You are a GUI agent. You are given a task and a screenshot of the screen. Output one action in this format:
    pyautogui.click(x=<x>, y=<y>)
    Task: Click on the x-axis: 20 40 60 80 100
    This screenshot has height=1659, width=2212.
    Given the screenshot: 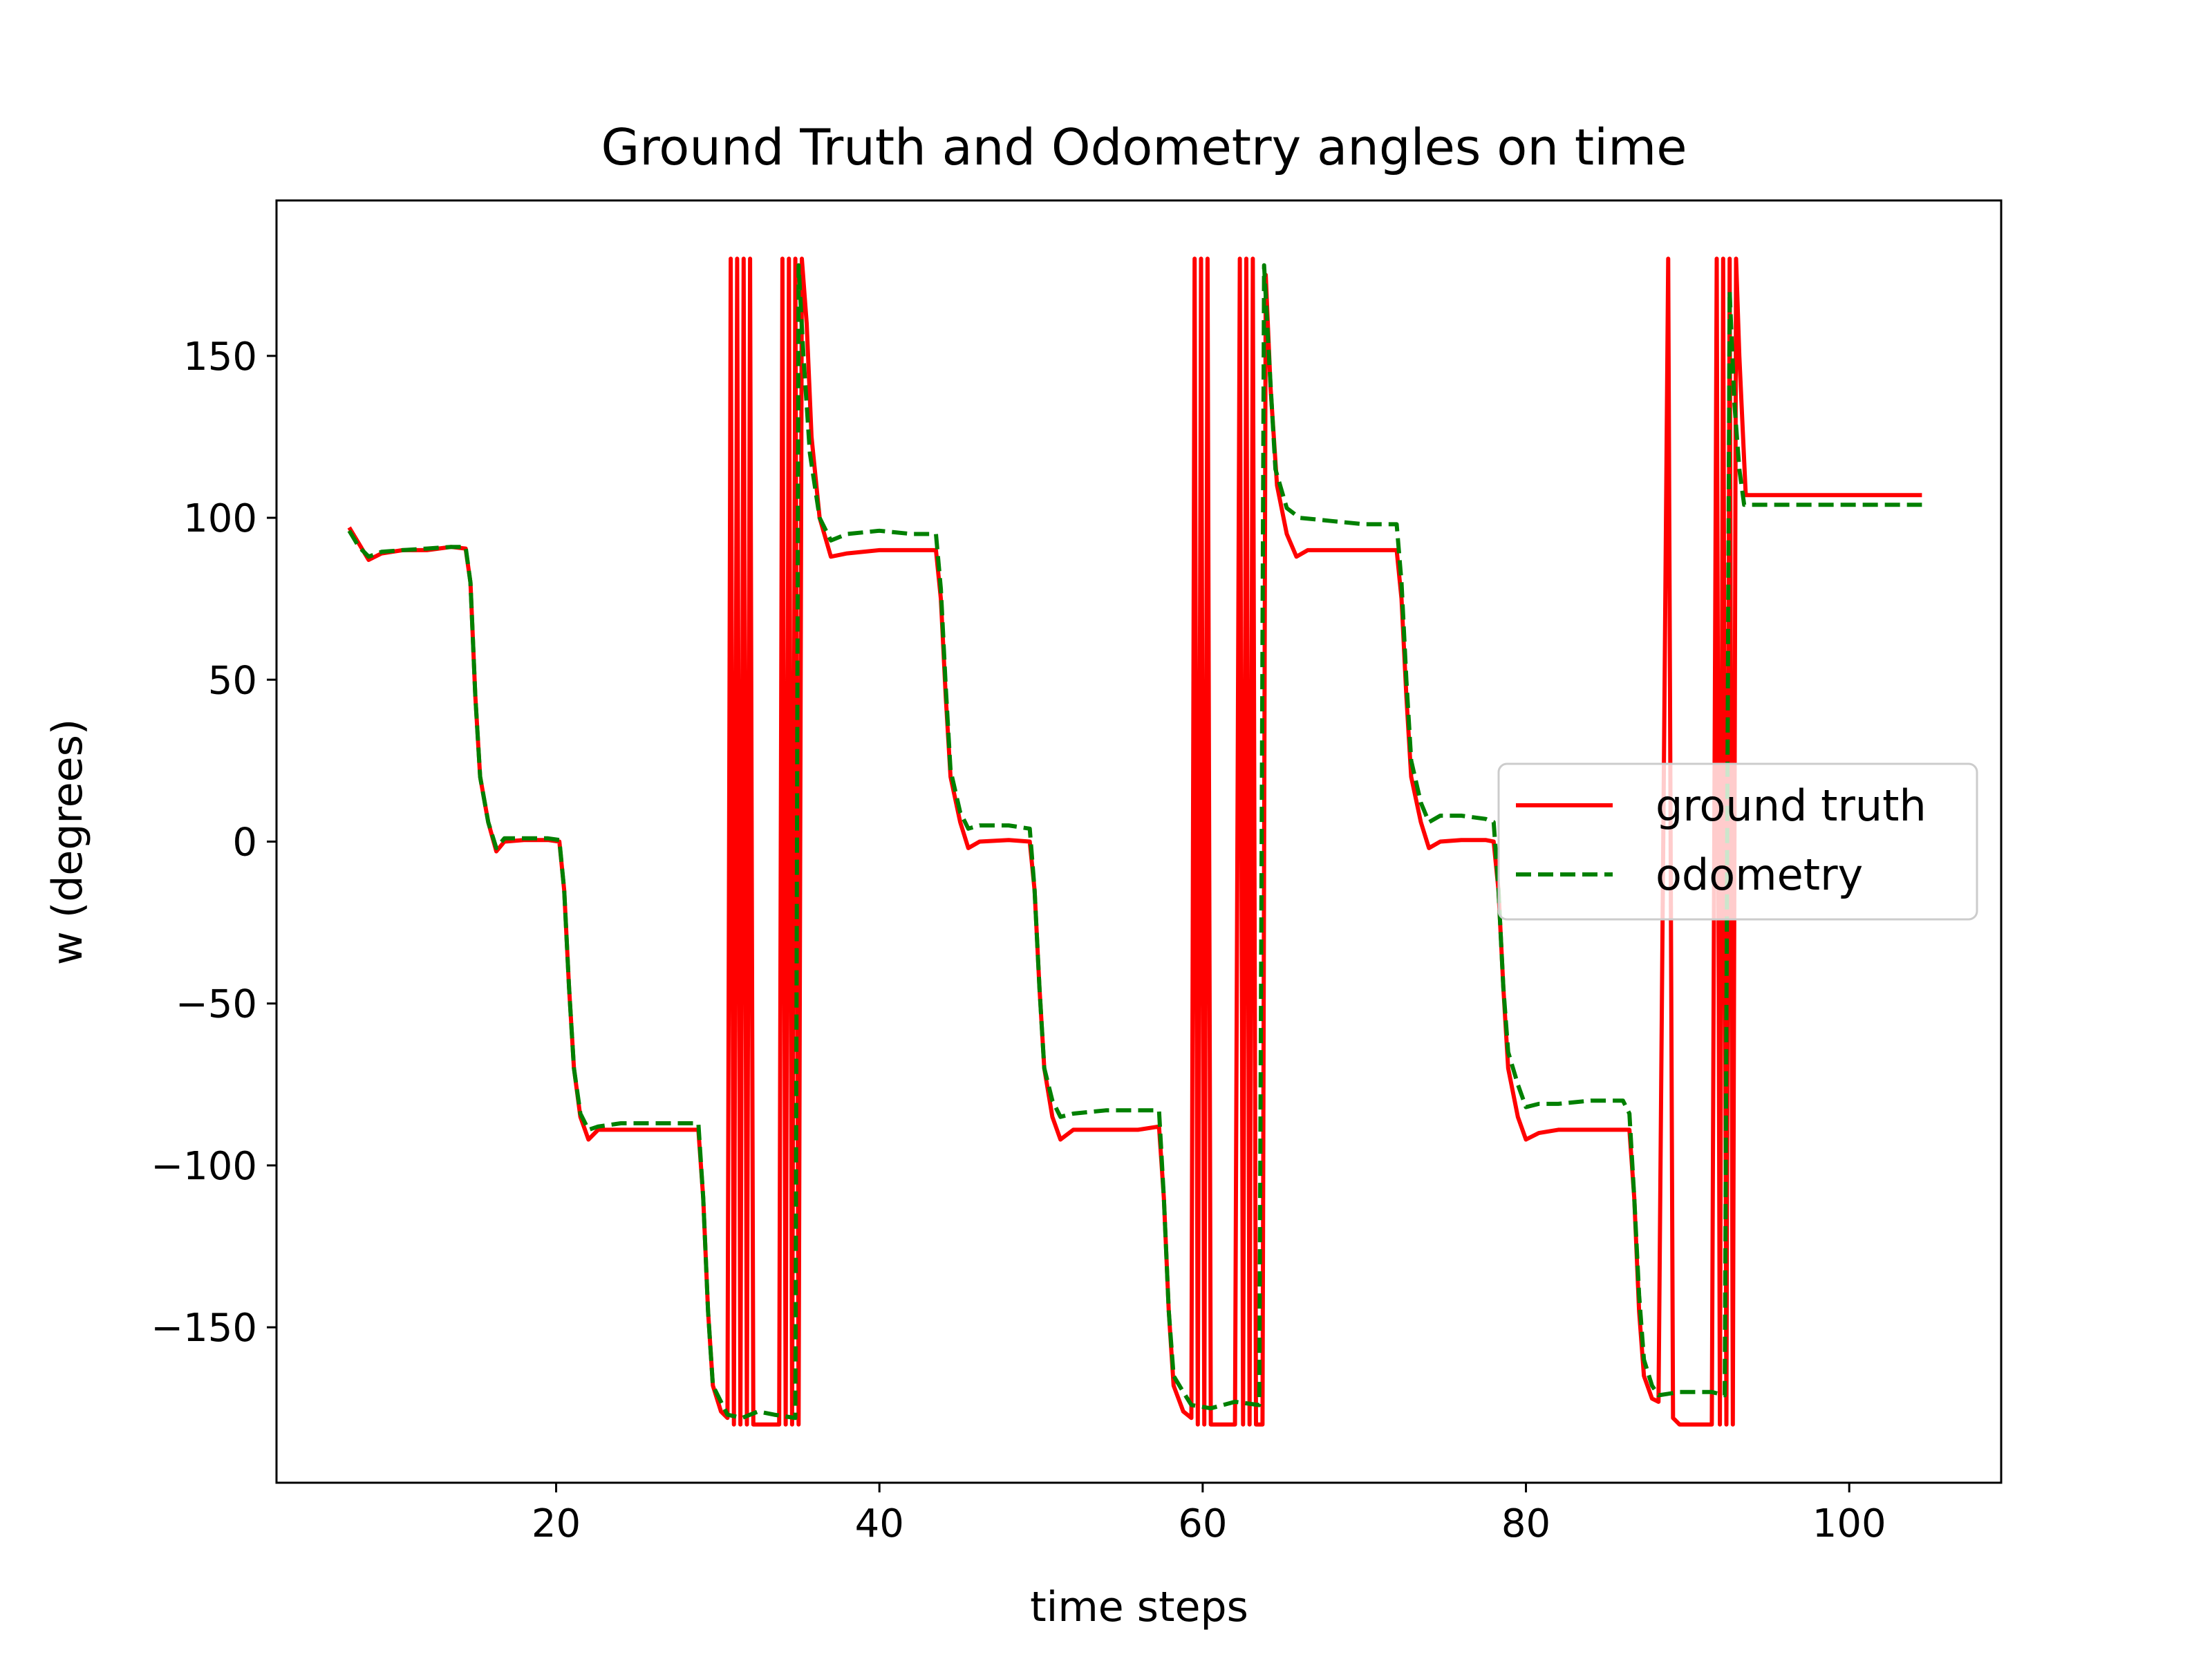 What is the action you would take?
    pyautogui.click(x=1209, y=1515)
    